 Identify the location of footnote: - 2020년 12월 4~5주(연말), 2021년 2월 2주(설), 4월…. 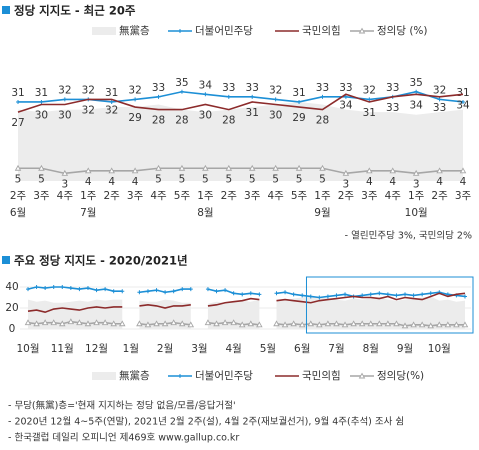
(206, 422).